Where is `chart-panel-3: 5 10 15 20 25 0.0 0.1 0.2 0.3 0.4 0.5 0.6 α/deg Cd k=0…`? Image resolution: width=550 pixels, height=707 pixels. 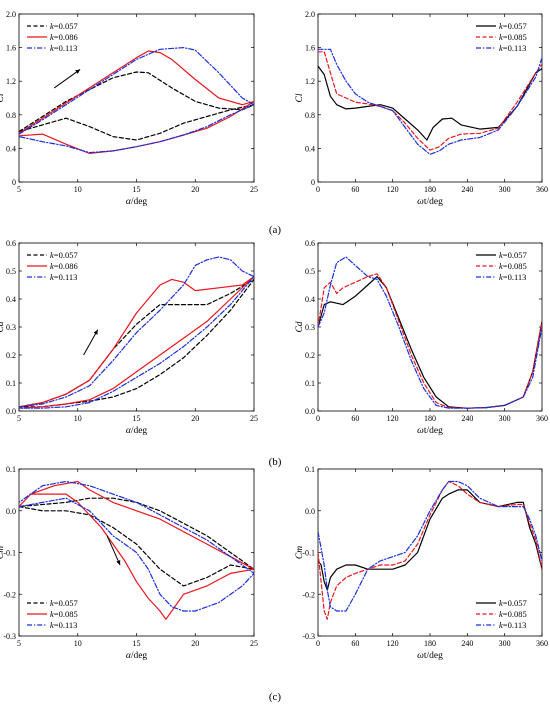
chart-panel-3: 5 10 15 20 25 0.0 0.1 0.2 0.3 0.4 0.5 0.6 α/deg Cd k=0… is located at coordinates (129, 337).